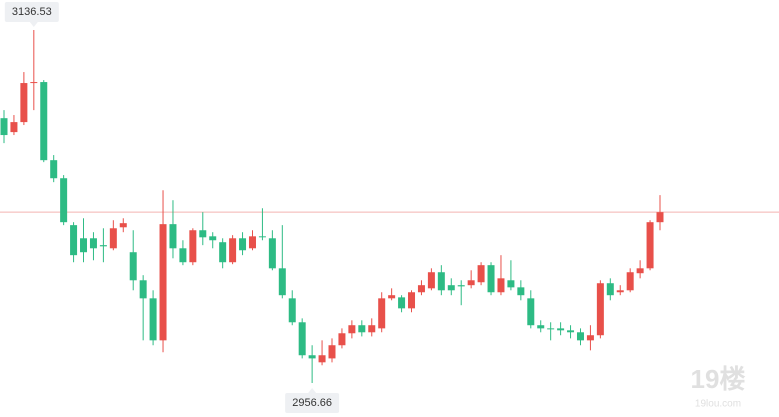  What do you see at coordinates (718, 404) in the screenshot?
I see `watermark-site: 19lou.com` at bounding box center [718, 404].